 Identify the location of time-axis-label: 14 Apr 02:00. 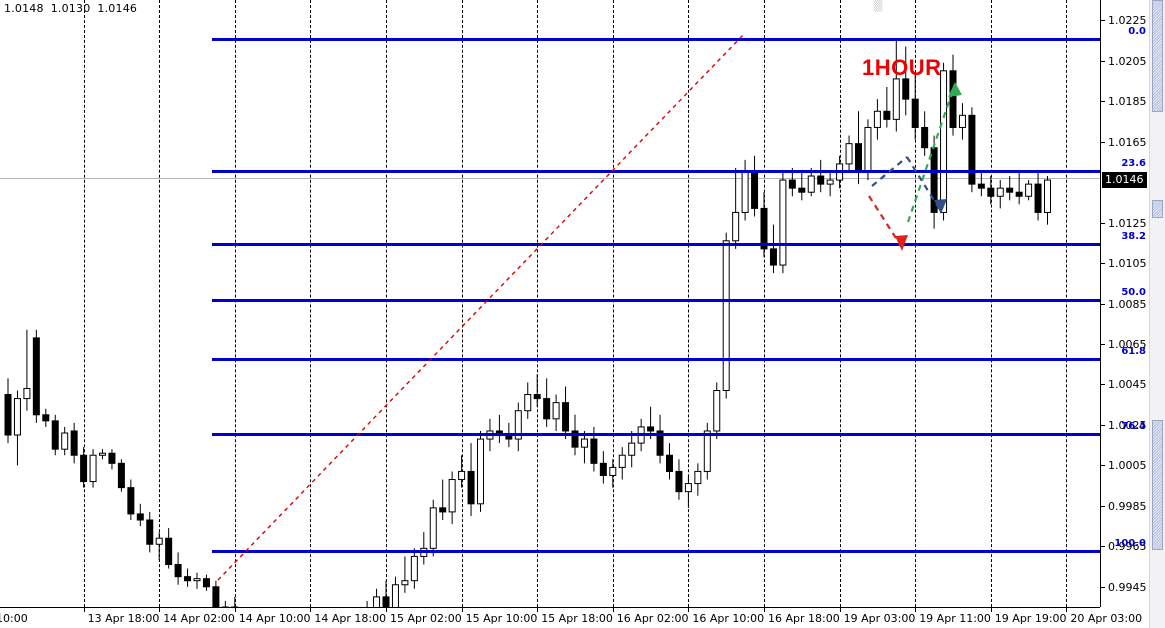
(199, 618).